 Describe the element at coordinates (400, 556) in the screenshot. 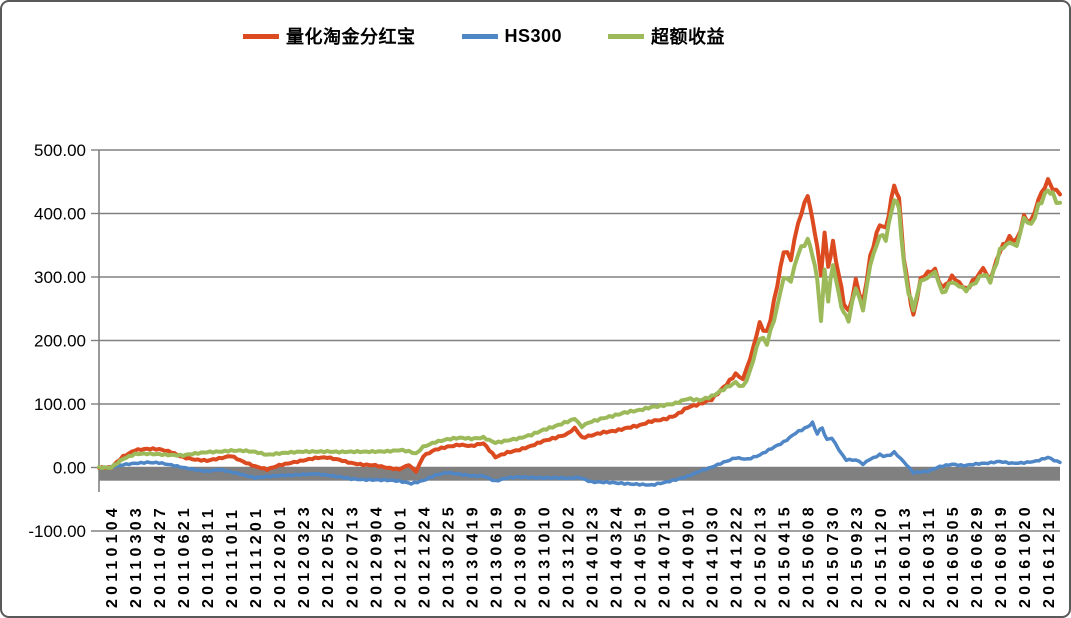

I see `x-tick-label: 20121101` at that location.